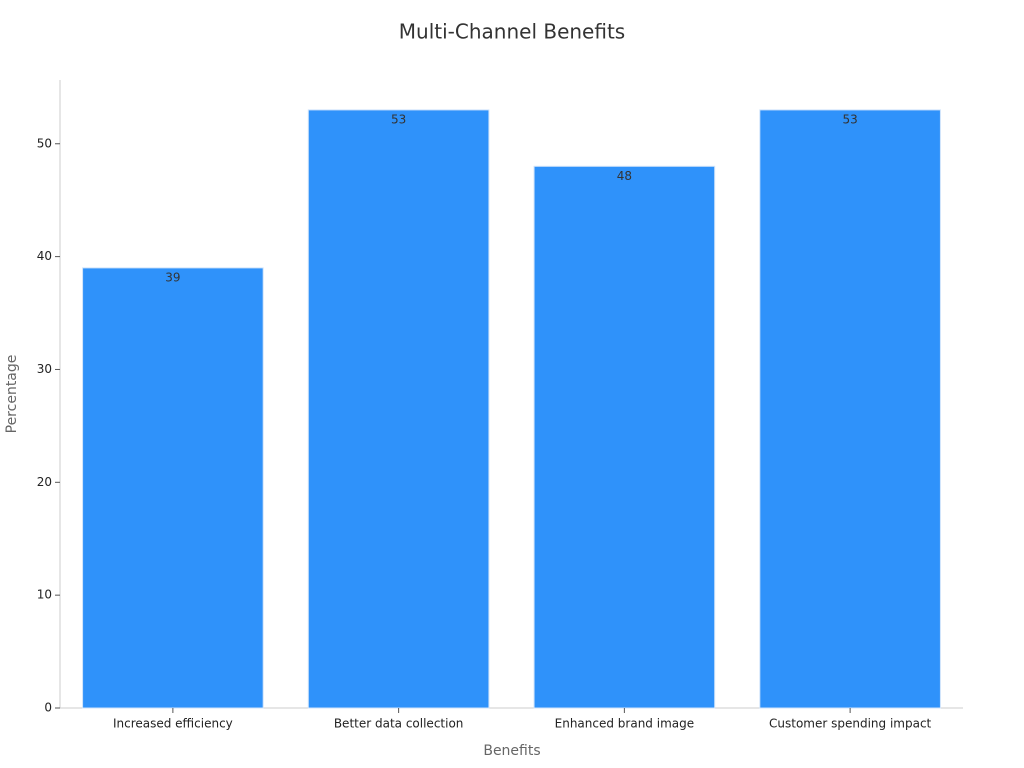 This screenshot has width=1024, height=768. I want to click on x-tick-label: Better data collection, so click(399, 724).